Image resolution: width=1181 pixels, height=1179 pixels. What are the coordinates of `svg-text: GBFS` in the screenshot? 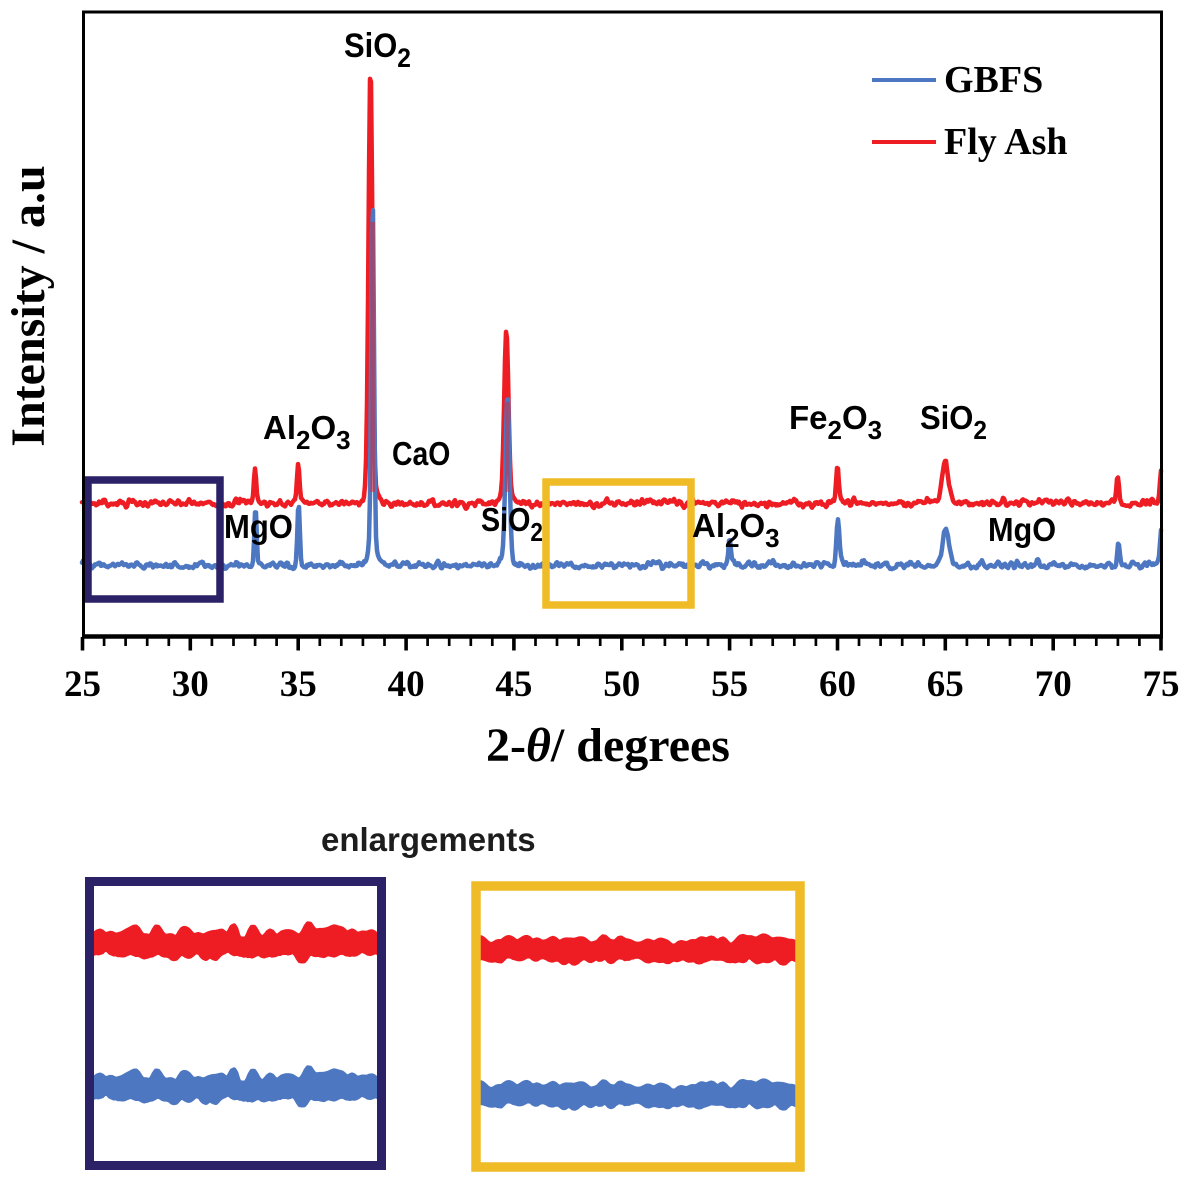 It's located at (993, 80).